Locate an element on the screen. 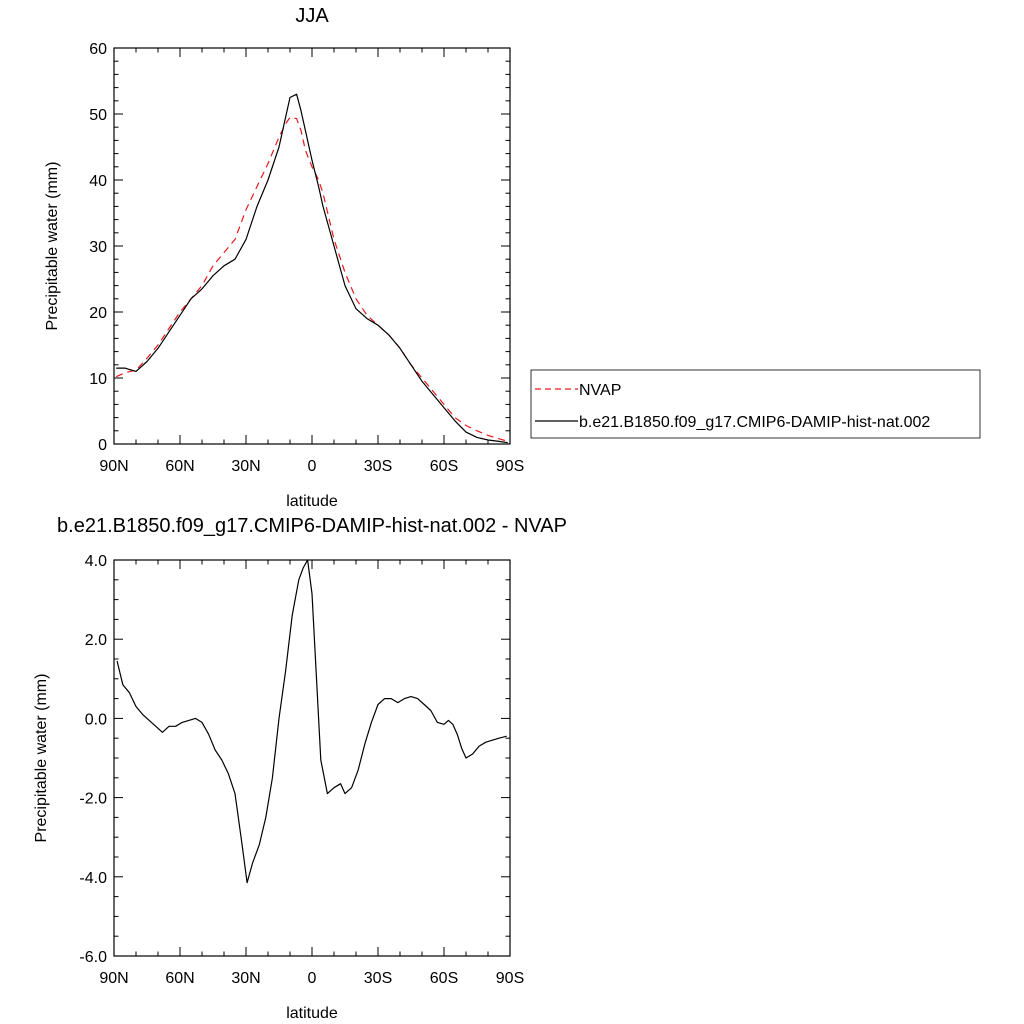  top-xtick-label: 0 is located at coordinates (312, 466).